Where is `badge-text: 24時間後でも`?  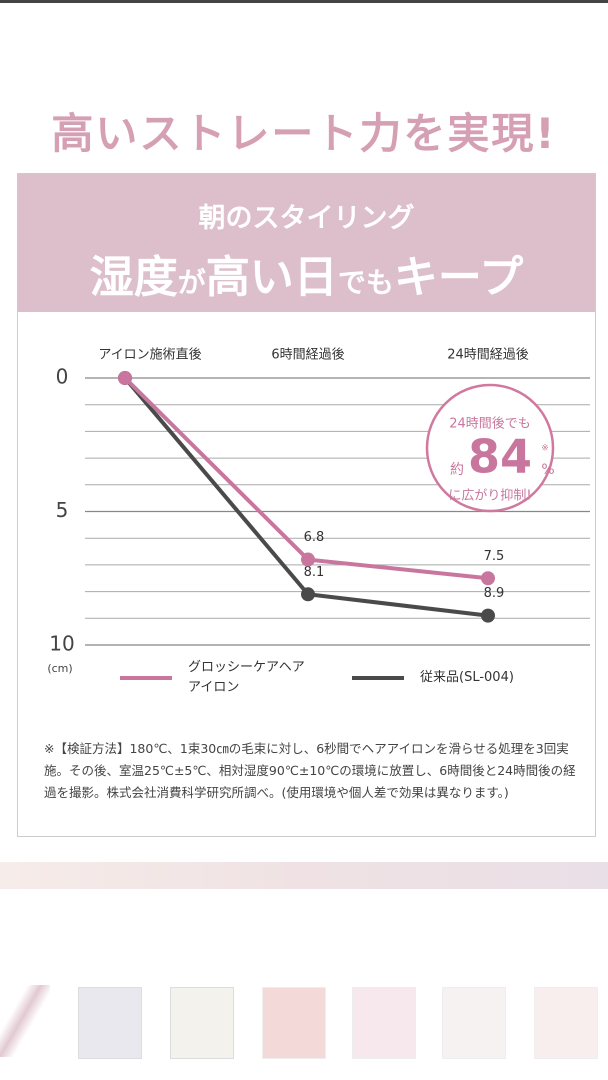
badge-text: 24時間後でも is located at coordinates (490, 424).